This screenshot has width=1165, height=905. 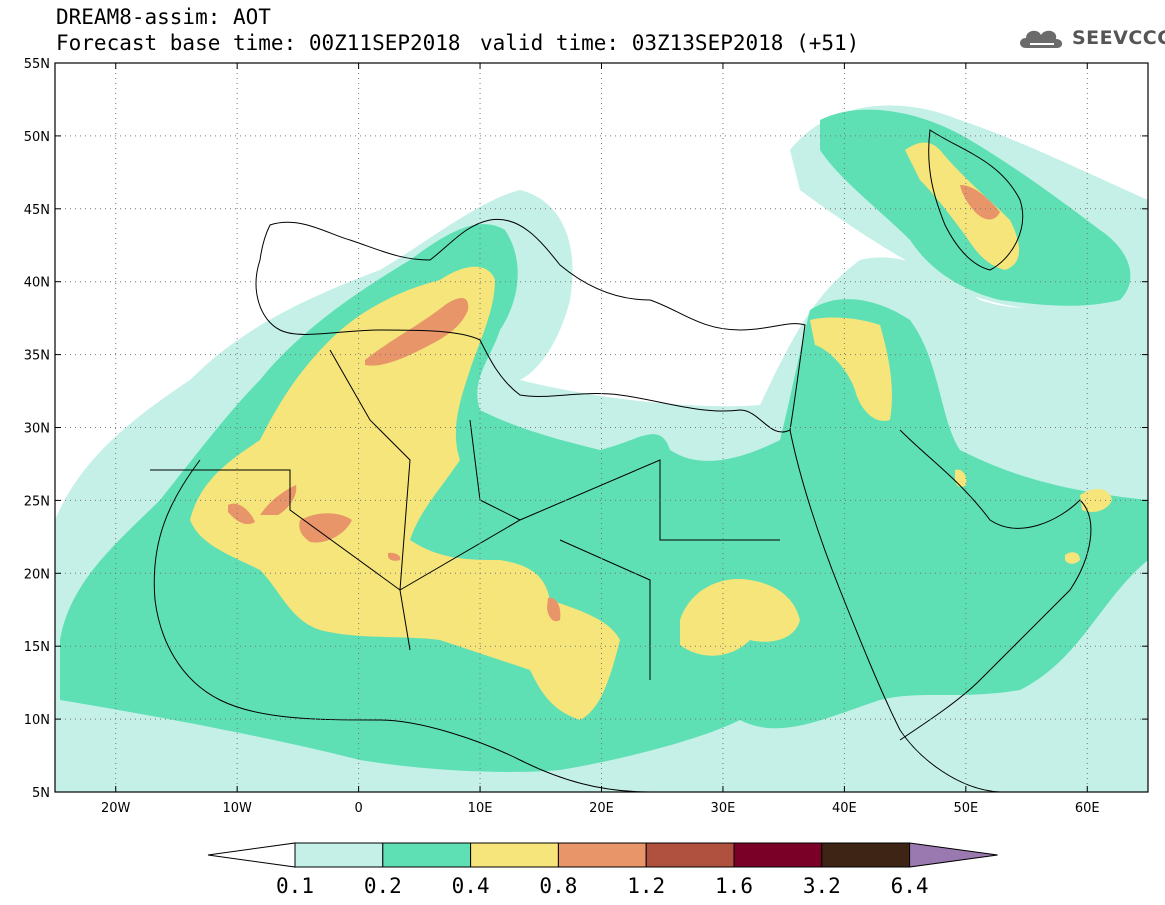 What do you see at coordinates (965, 808) in the screenshot?
I see `x-tick-label: 50E` at bounding box center [965, 808].